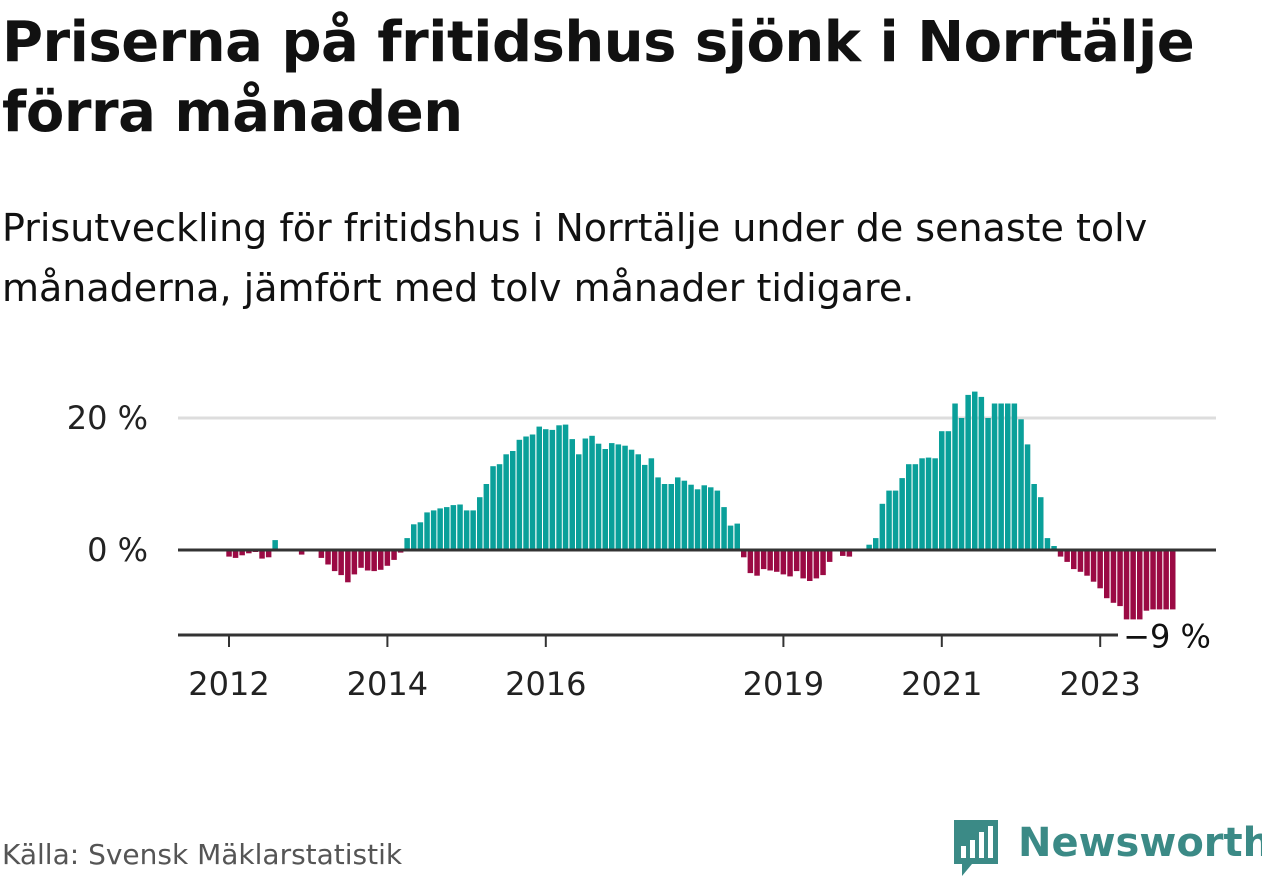 This screenshot has height=879, width=1262. I want to click on x-tick-label: 2016, so click(545, 682).